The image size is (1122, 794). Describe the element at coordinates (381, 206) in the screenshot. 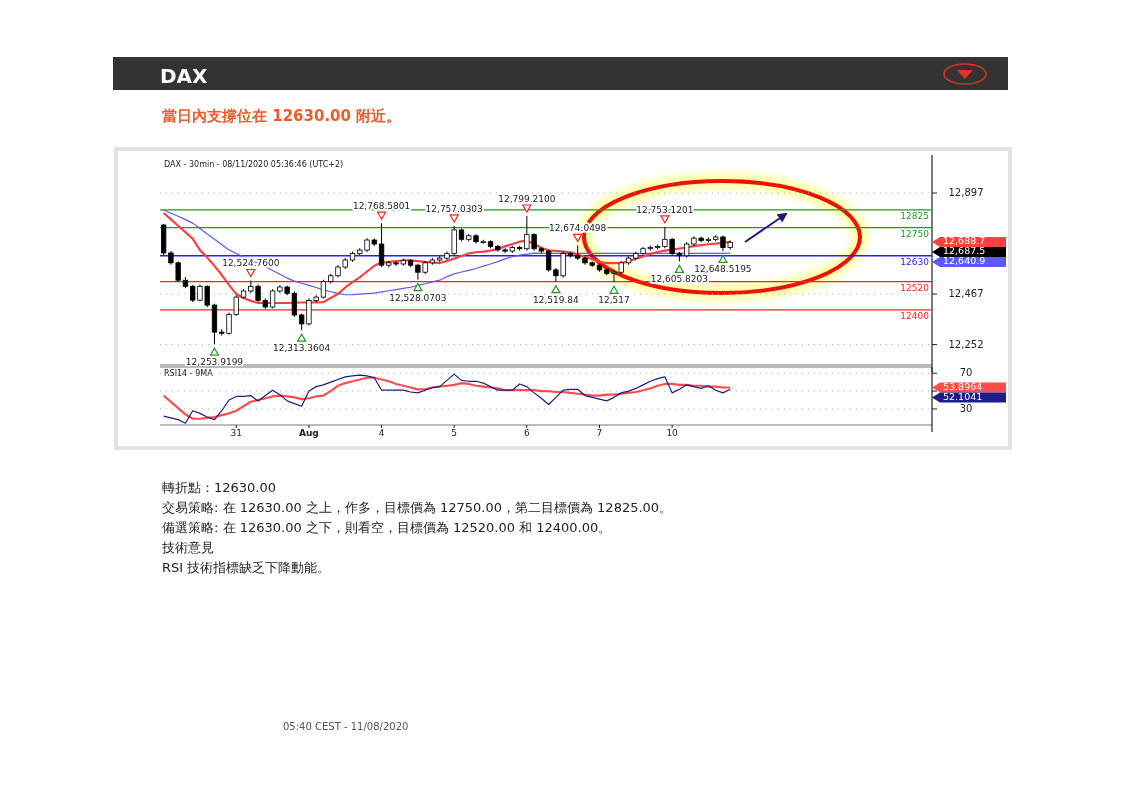

I see `annotation: 12,768.5801` at that location.